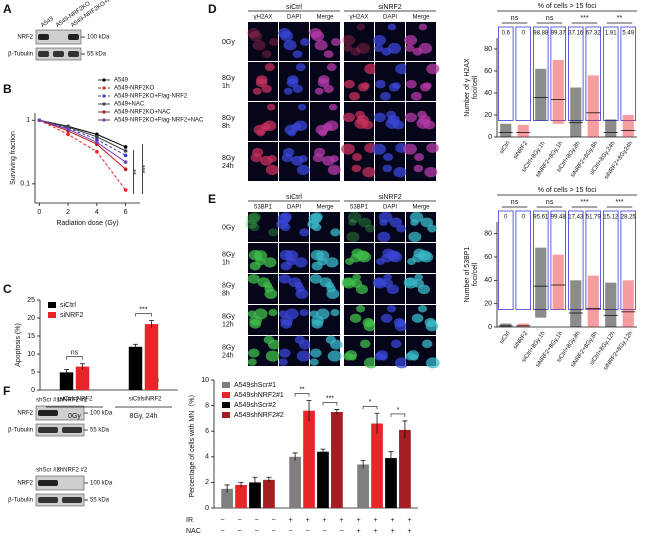 The width and height of the screenshot is (646, 551). What do you see at coordinates (619, 202) in the screenshot?
I see `significance-label: ***` at bounding box center [619, 202].